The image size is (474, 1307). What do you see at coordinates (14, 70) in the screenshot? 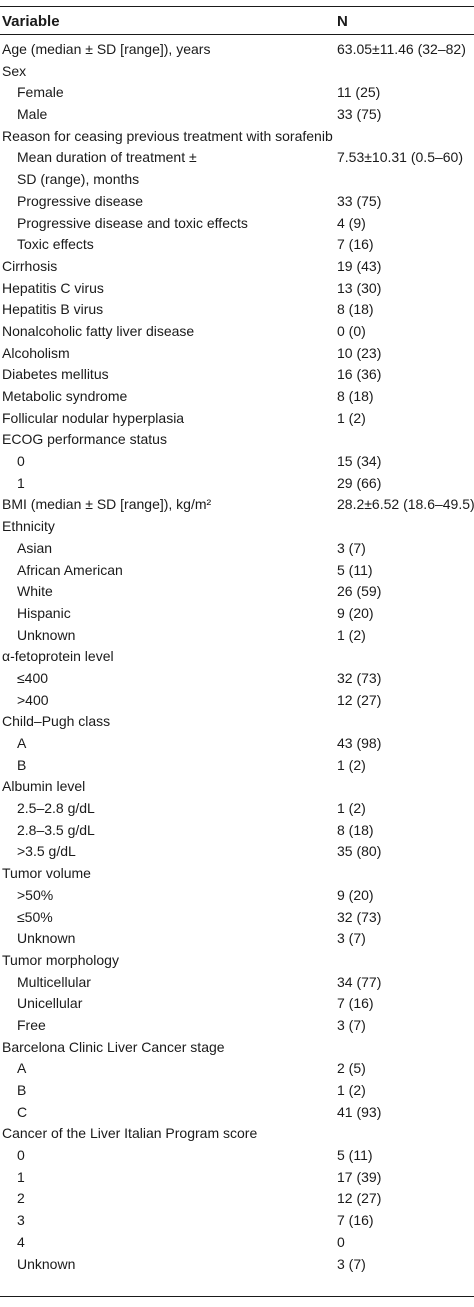
I see `row-label: Sex` at bounding box center [14, 70].